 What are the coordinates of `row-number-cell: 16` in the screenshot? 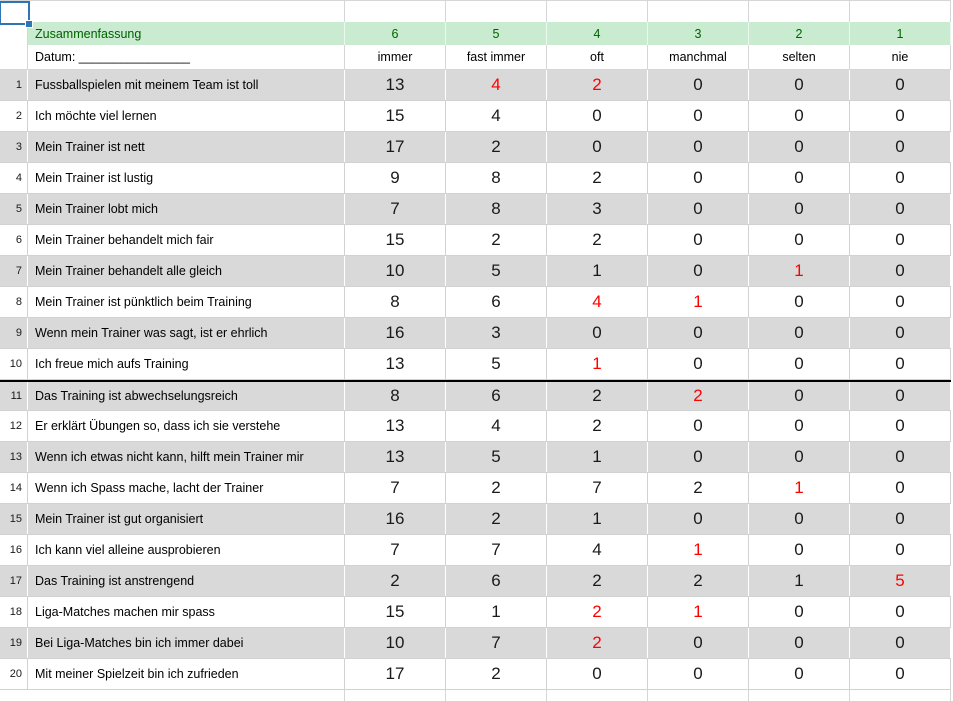 It's located at (14, 550).